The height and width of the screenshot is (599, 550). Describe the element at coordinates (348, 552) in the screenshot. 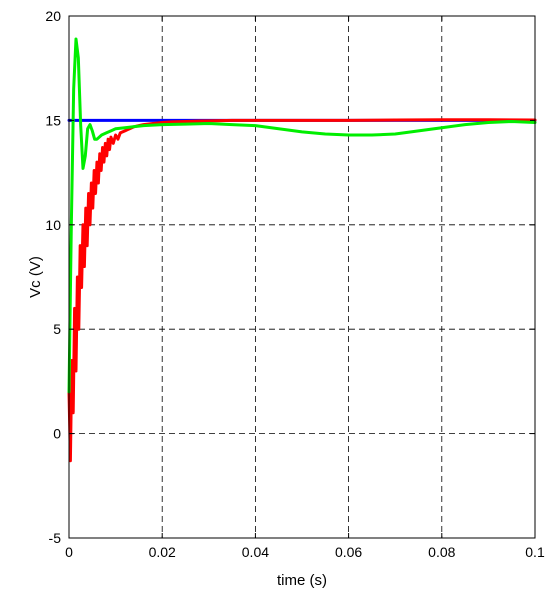

I see `x-tick-label: 0.06` at that location.